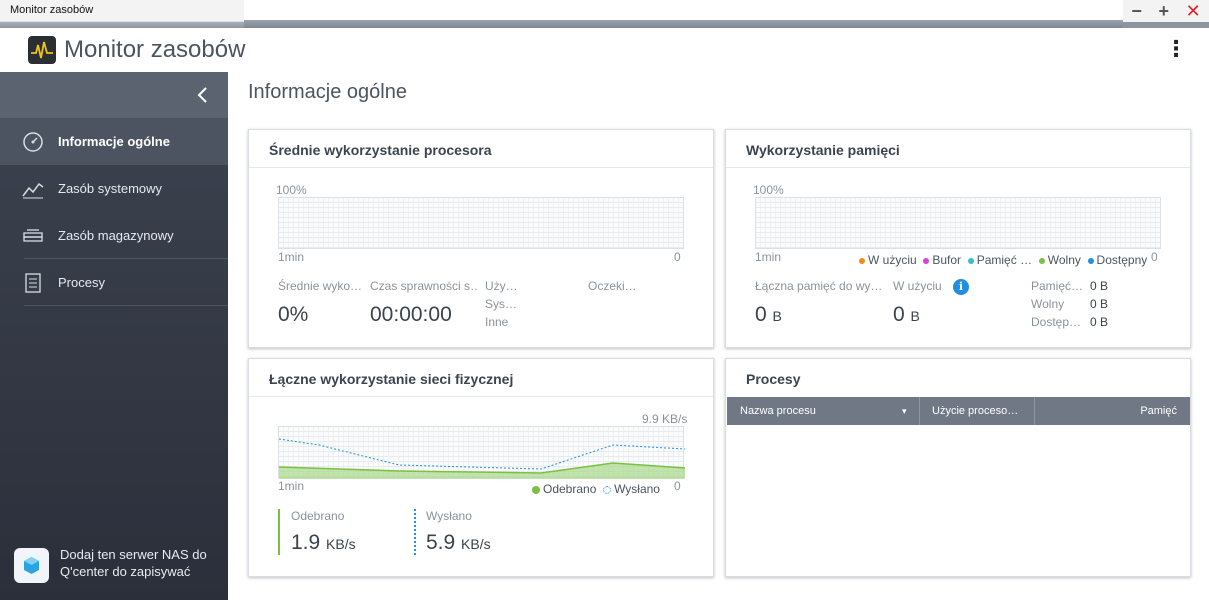 This screenshot has height=600, width=1209. Describe the element at coordinates (630, 489) in the screenshot. I see `legend-item-sent: Wysłano` at that location.